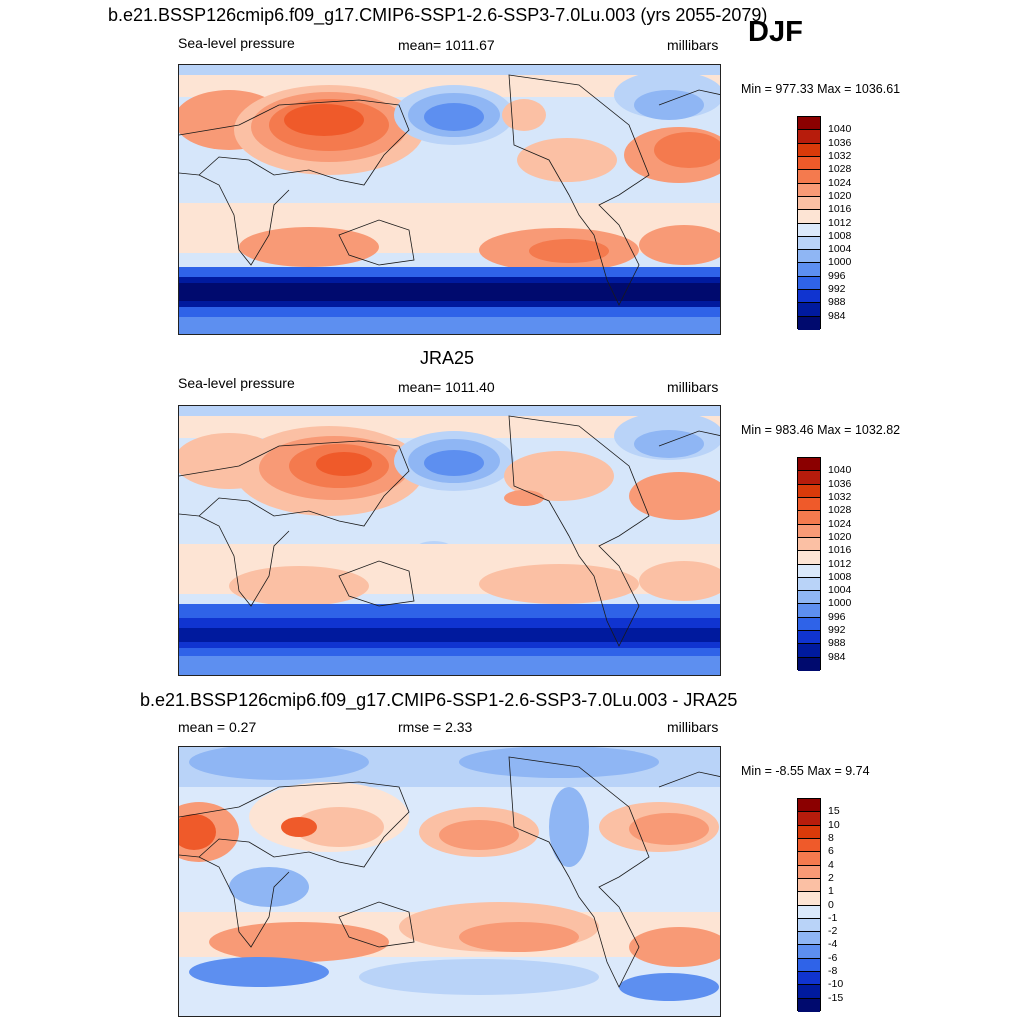 The height and width of the screenshot is (1024, 1024). What do you see at coordinates (821, 89) in the screenshot?
I see `panel-1-minmax: Min = 977.33 Max = 1036.61` at bounding box center [821, 89].